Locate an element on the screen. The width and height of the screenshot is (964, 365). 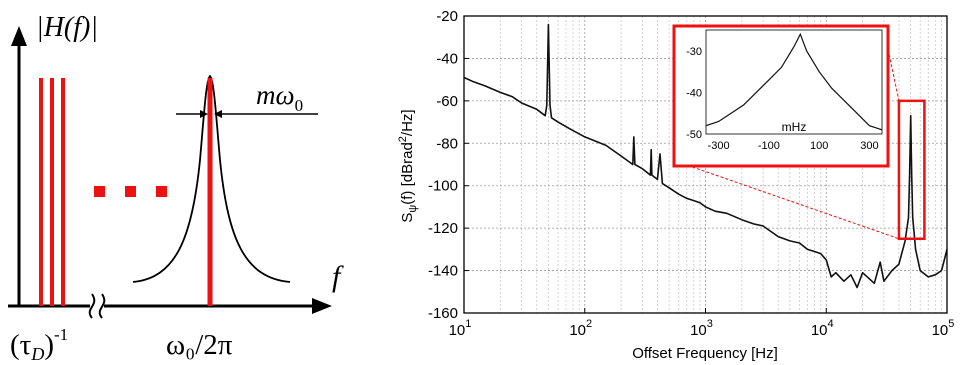
x-tick-label: 10¹ is located at coordinates (460, 328).